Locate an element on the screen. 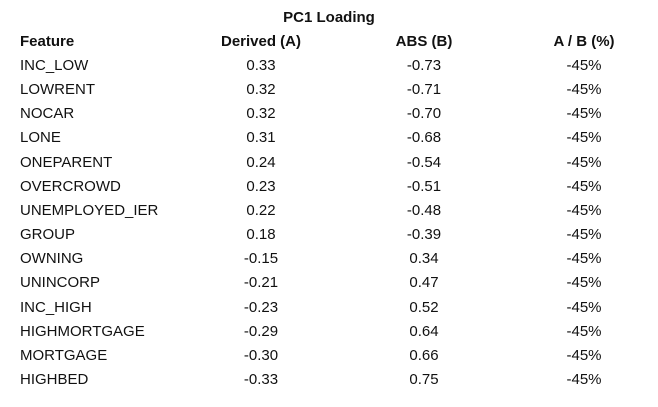 This screenshot has width=658, height=407. cell-abs: -0.54 is located at coordinates (424, 162).